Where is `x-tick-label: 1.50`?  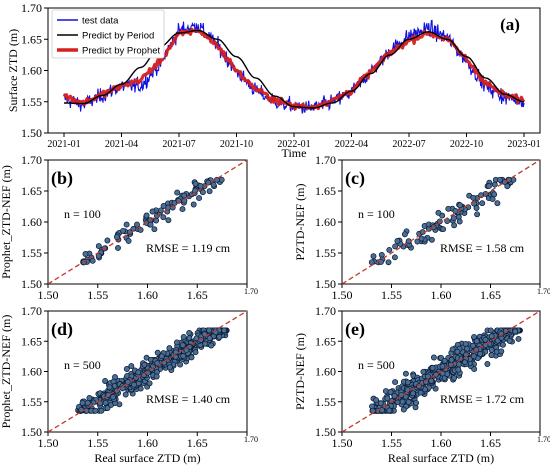 x-tick-label: 1.50 is located at coordinates (342, 295).